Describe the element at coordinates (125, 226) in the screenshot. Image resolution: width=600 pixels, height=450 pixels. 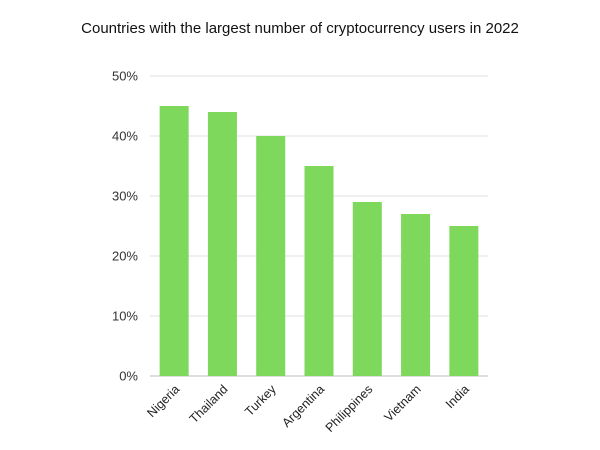
I see `y-axis-tick-labels: 0% 10% 20% 30% 40% 50%` at that location.